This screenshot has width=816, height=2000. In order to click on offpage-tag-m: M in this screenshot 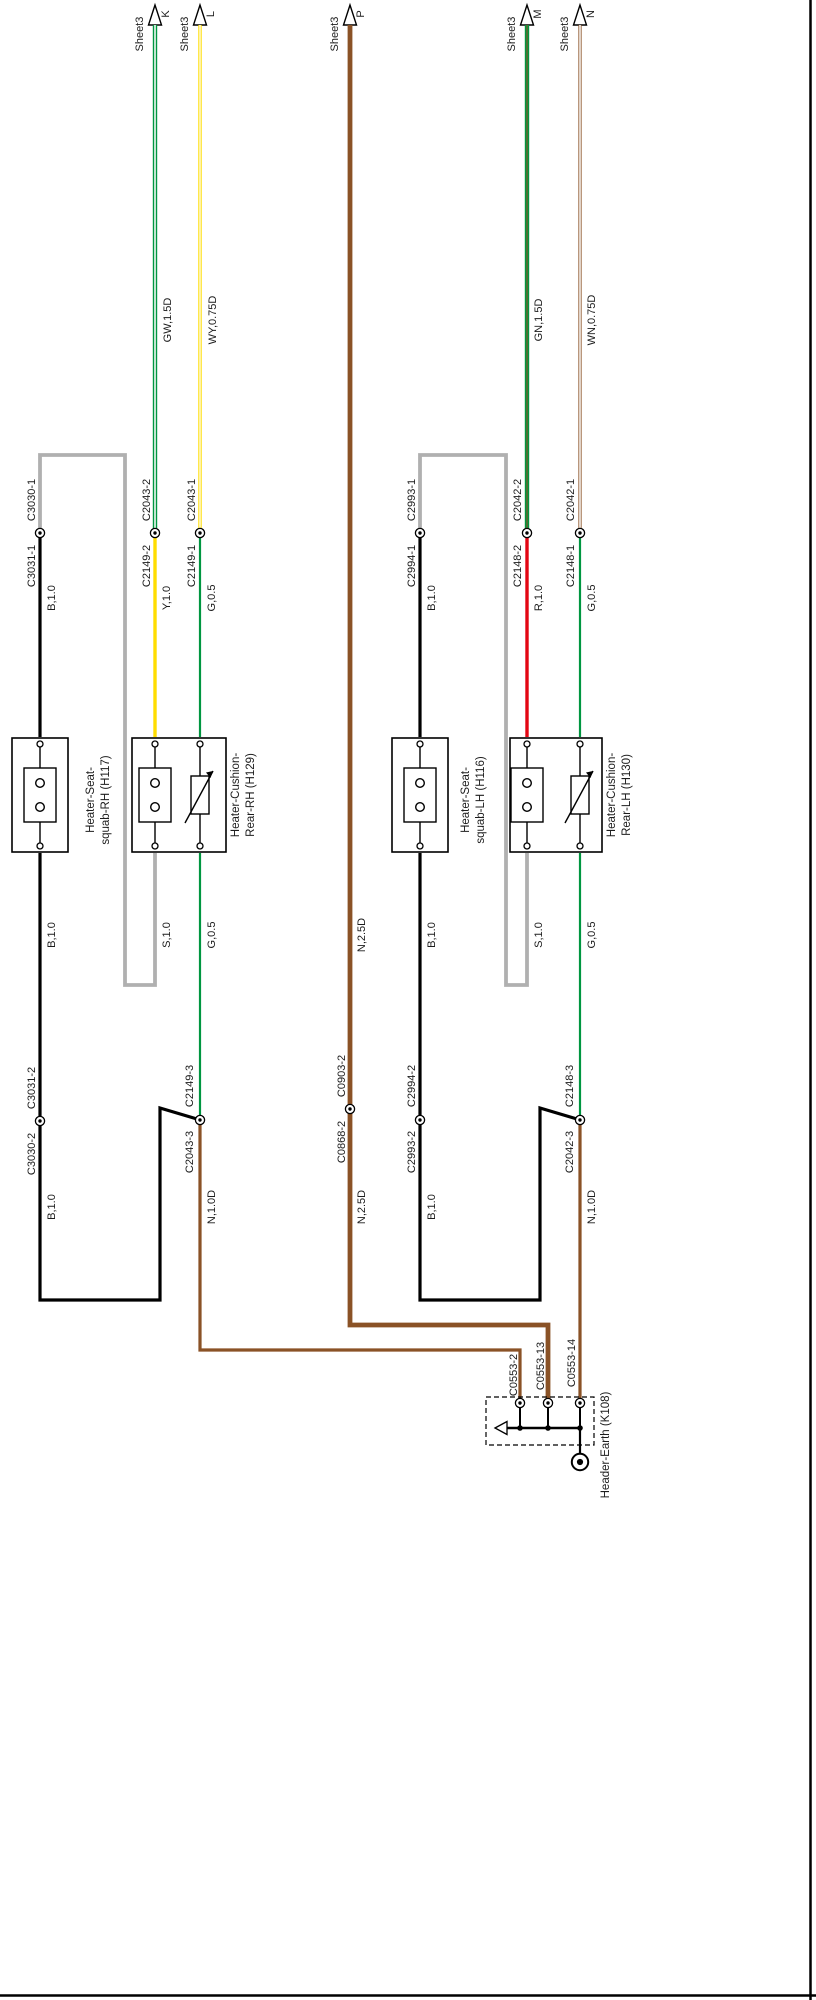, I will do `click(538, 14)`.